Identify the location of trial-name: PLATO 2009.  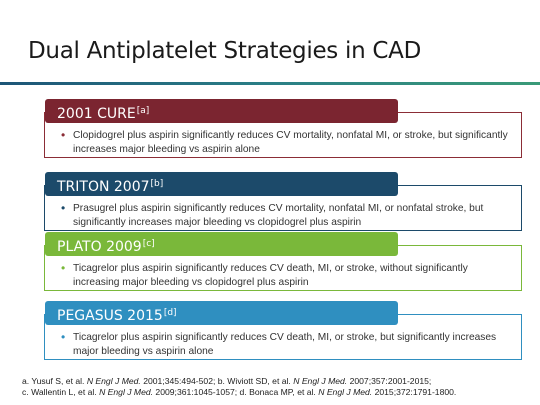
(99, 247).